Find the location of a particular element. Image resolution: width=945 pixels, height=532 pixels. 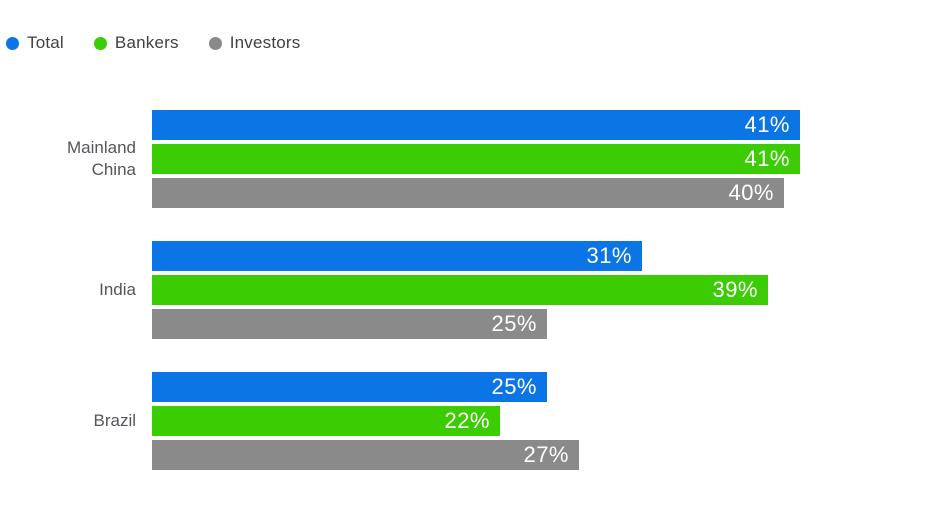

bar-investors: 27% is located at coordinates (365, 455).